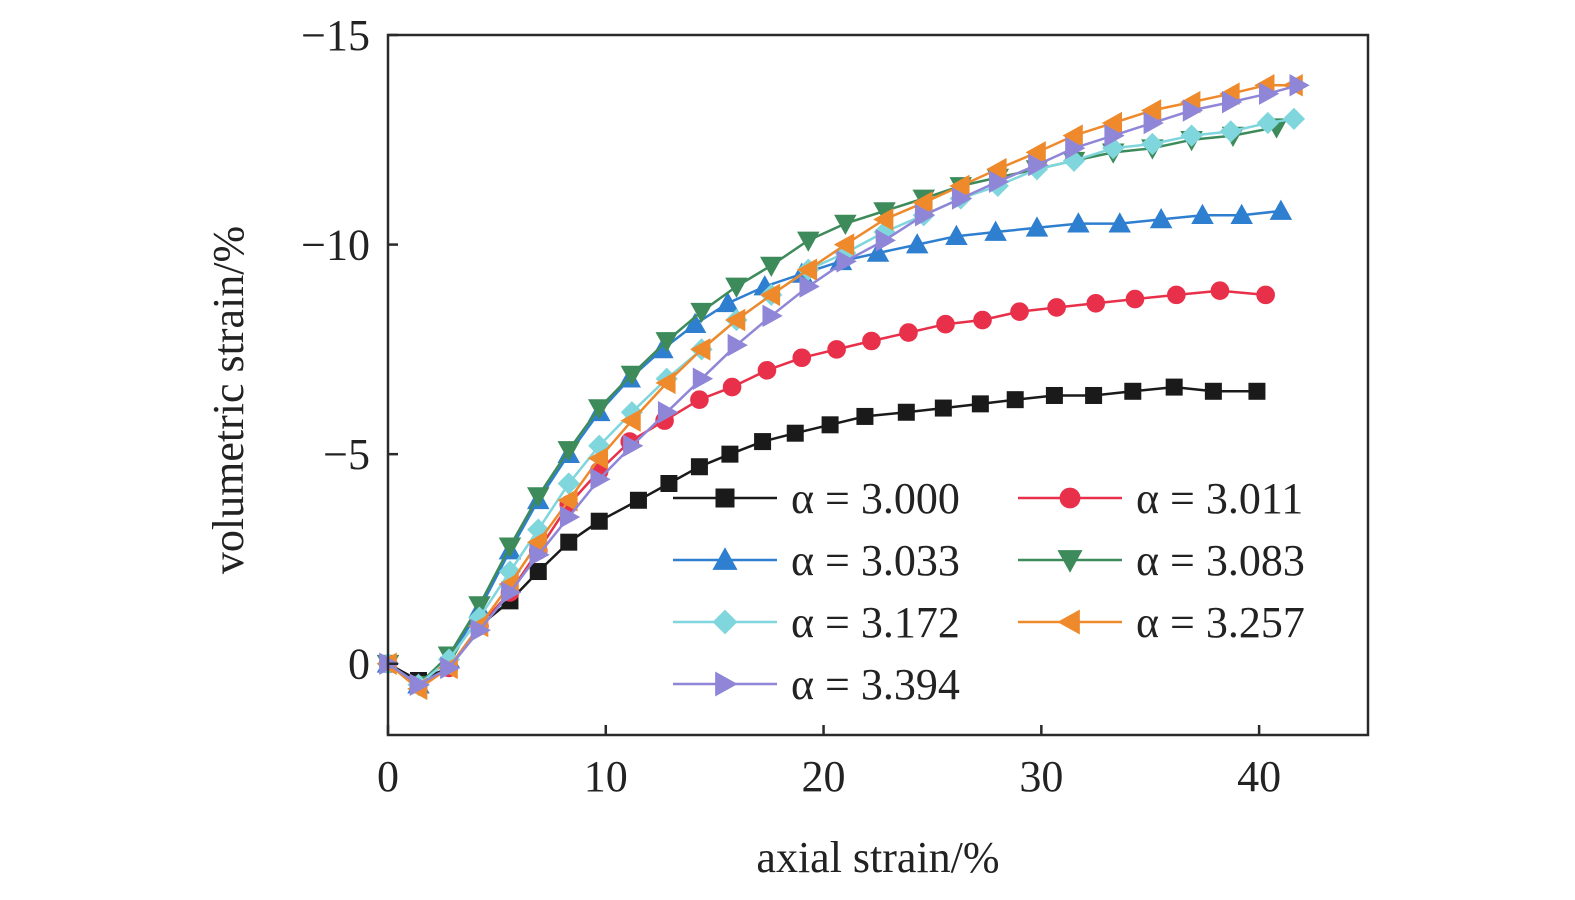 The image size is (1575, 900). I want to click on x-tick-label: 10, so click(606, 776).